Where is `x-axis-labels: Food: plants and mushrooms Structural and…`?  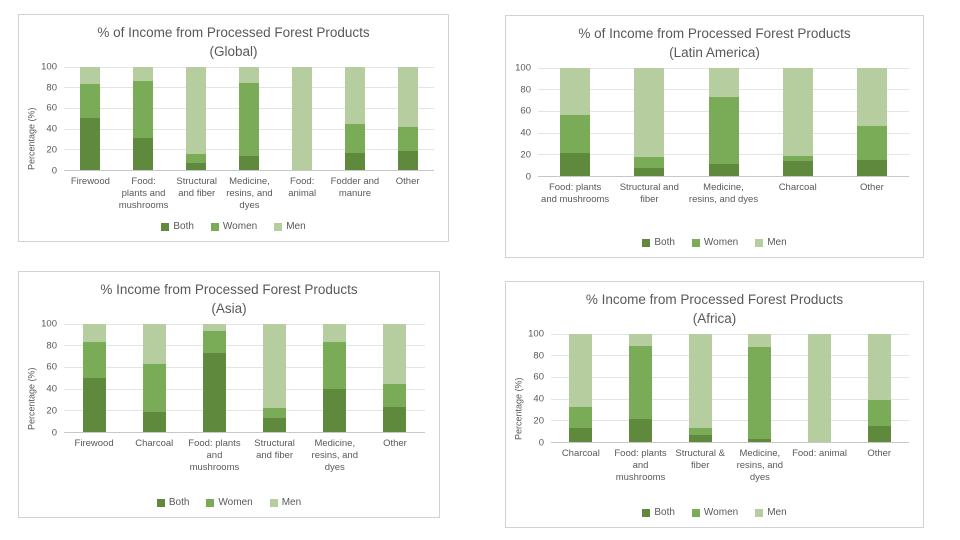
x-axis-labels: Food: plants and mushrooms Structural and… is located at coordinates (710, 194).